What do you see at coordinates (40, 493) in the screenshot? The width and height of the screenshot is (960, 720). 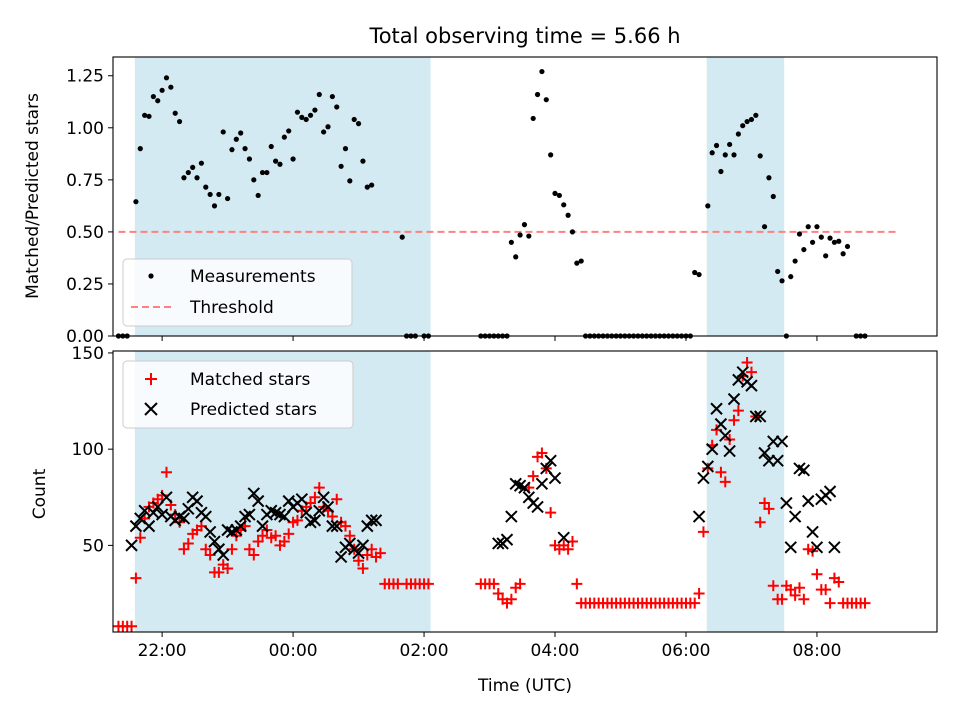 I see `bottom-y-axis-label: Count` at bounding box center [40, 493].